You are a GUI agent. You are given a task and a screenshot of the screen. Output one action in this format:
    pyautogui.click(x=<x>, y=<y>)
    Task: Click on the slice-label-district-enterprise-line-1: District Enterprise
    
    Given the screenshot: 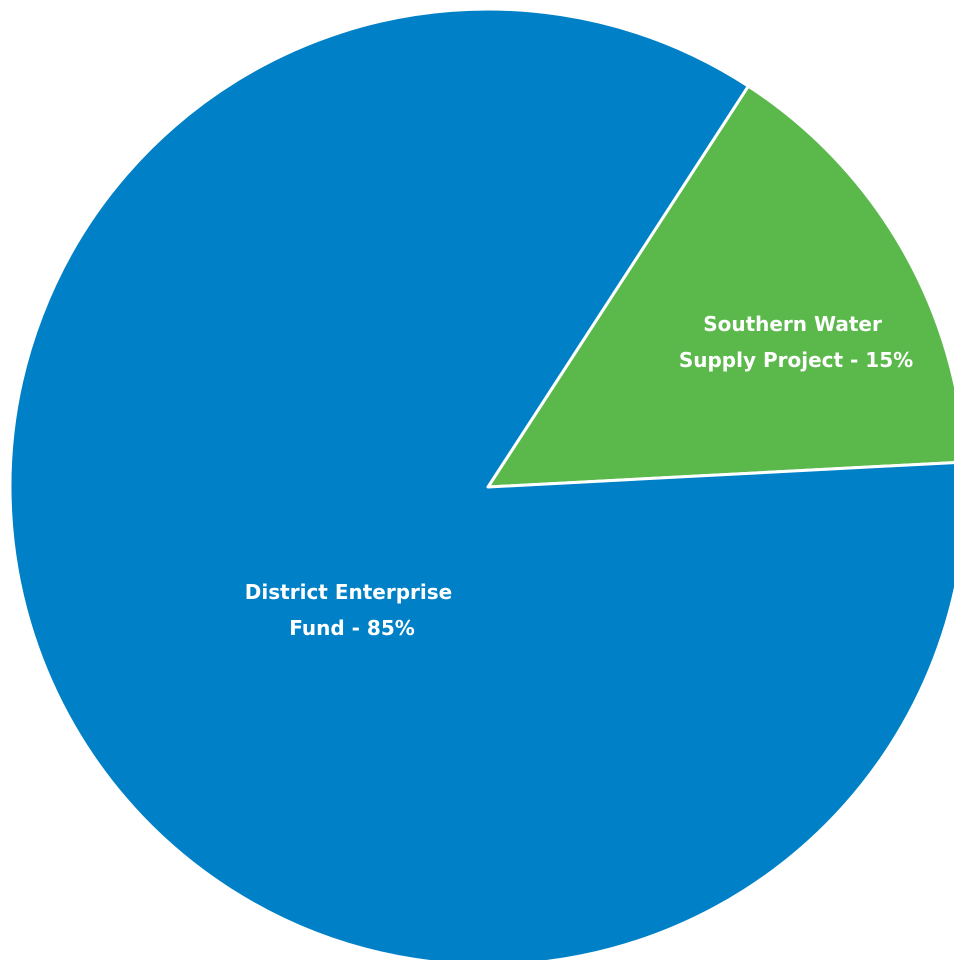 What is the action you would take?
    pyautogui.click(x=348, y=592)
    